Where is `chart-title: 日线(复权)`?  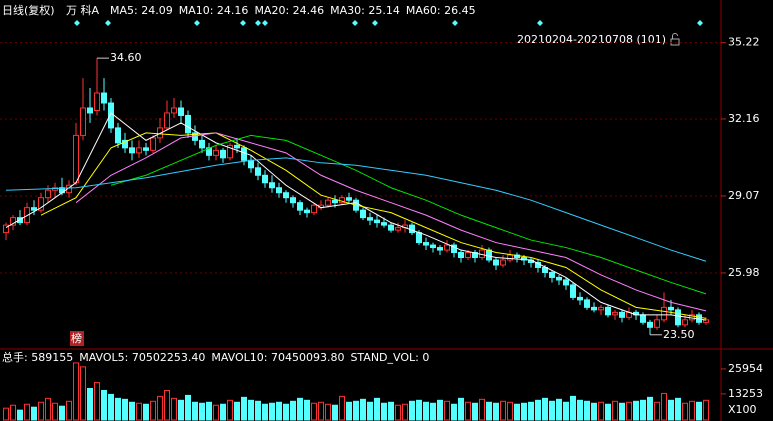 chart-title: 日线(复权) is located at coordinates (28, 10).